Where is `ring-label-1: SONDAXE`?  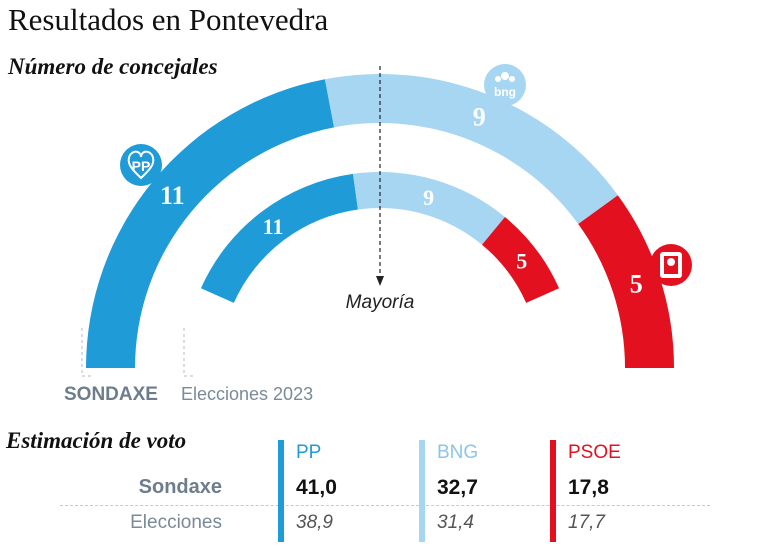
ring-label-1: SONDAXE is located at coordinates (111, 394).